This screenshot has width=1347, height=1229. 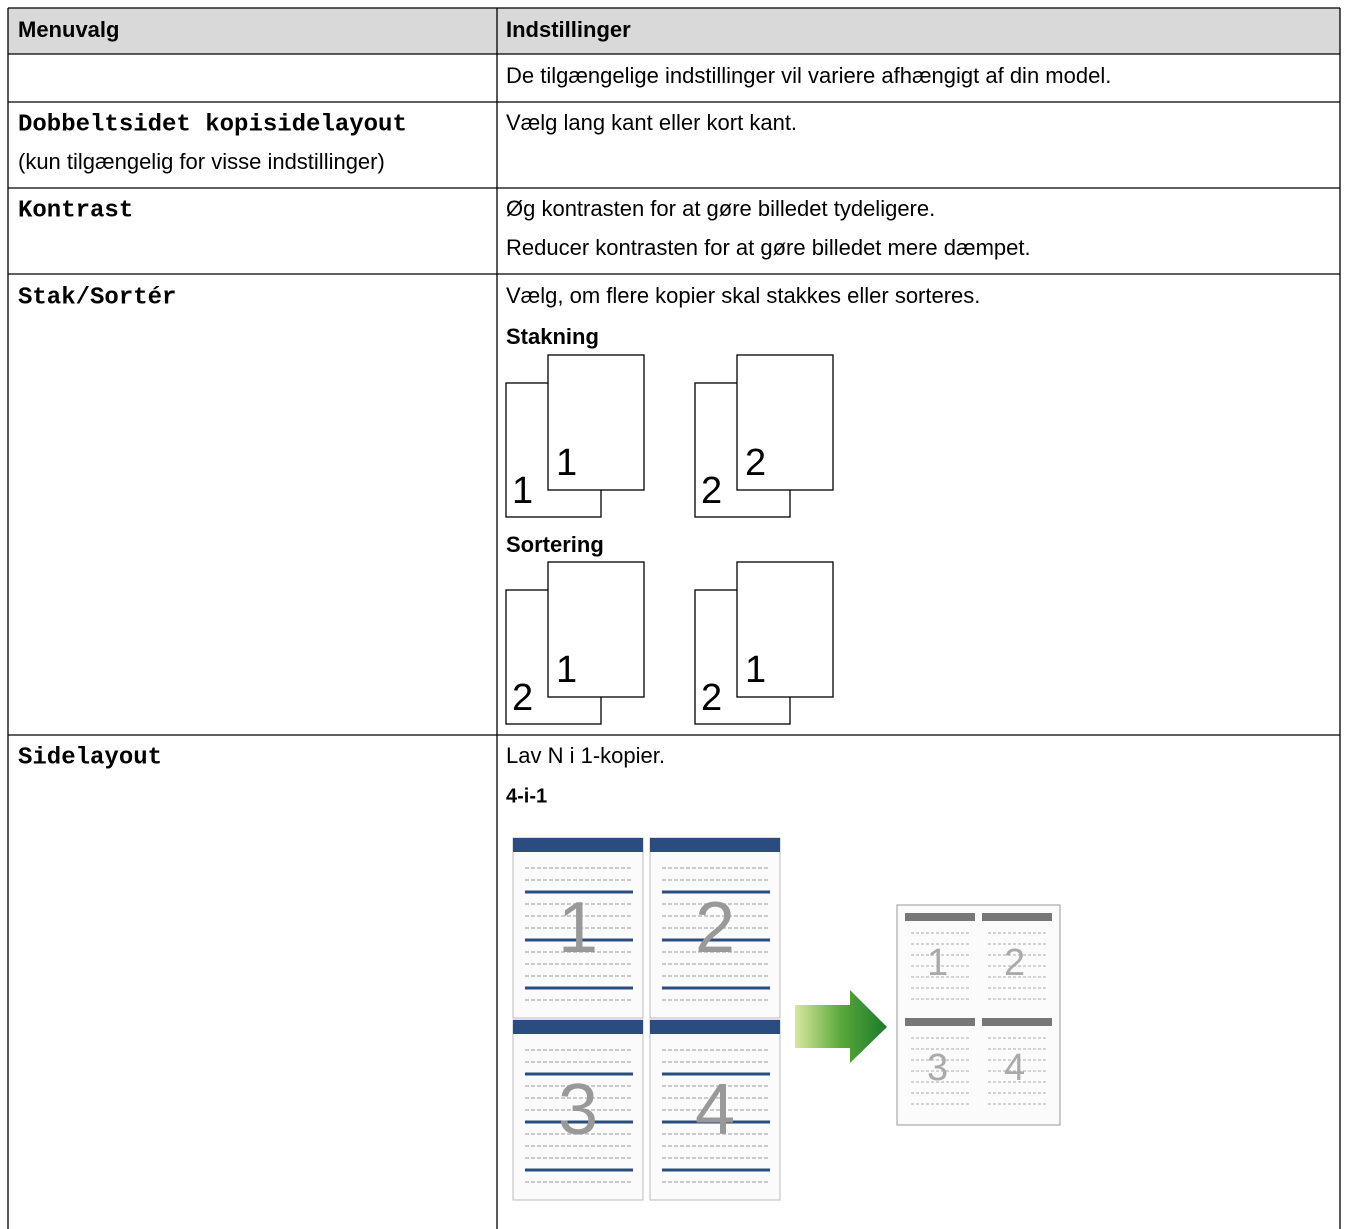 What do you see at coordinates (212, 124) in the screenshot?
I see `menu-item: Dobbeltsidet kopisidelayout` at bounding box center [212, 124].